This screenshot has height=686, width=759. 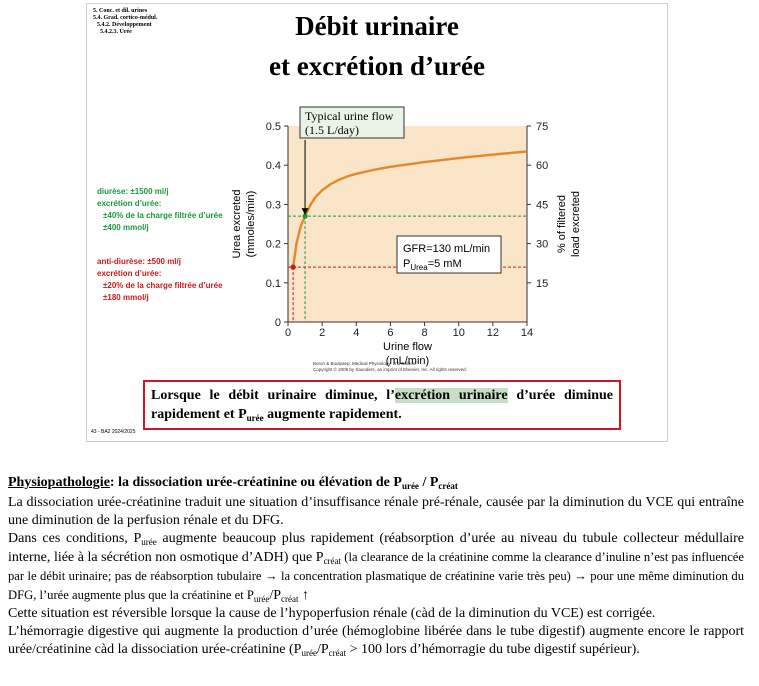 What do you see at coordinates (542, 127) in the screenshot?
I see `y2-tick-label: 75` at bounding box center [542, 127].